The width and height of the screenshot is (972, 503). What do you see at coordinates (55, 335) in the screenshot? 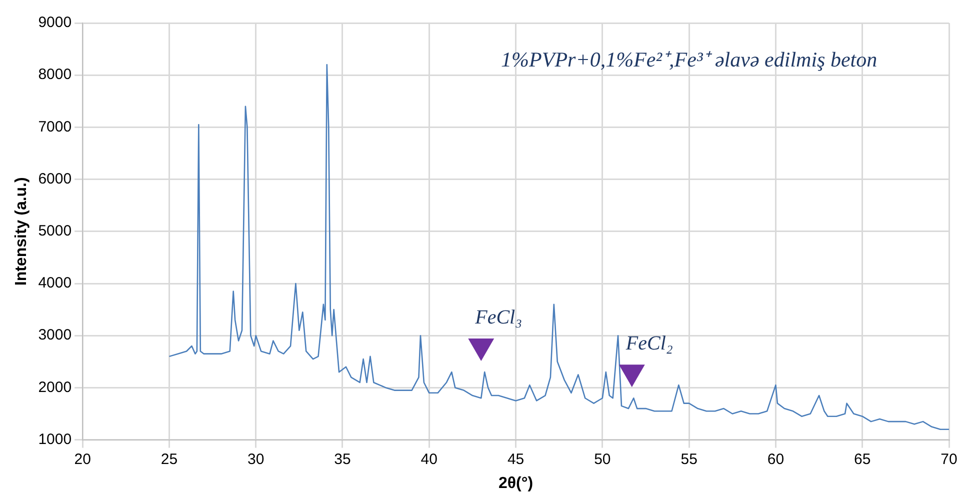
I see `y-tick-label: 3000` at bounding box center [55, 335].